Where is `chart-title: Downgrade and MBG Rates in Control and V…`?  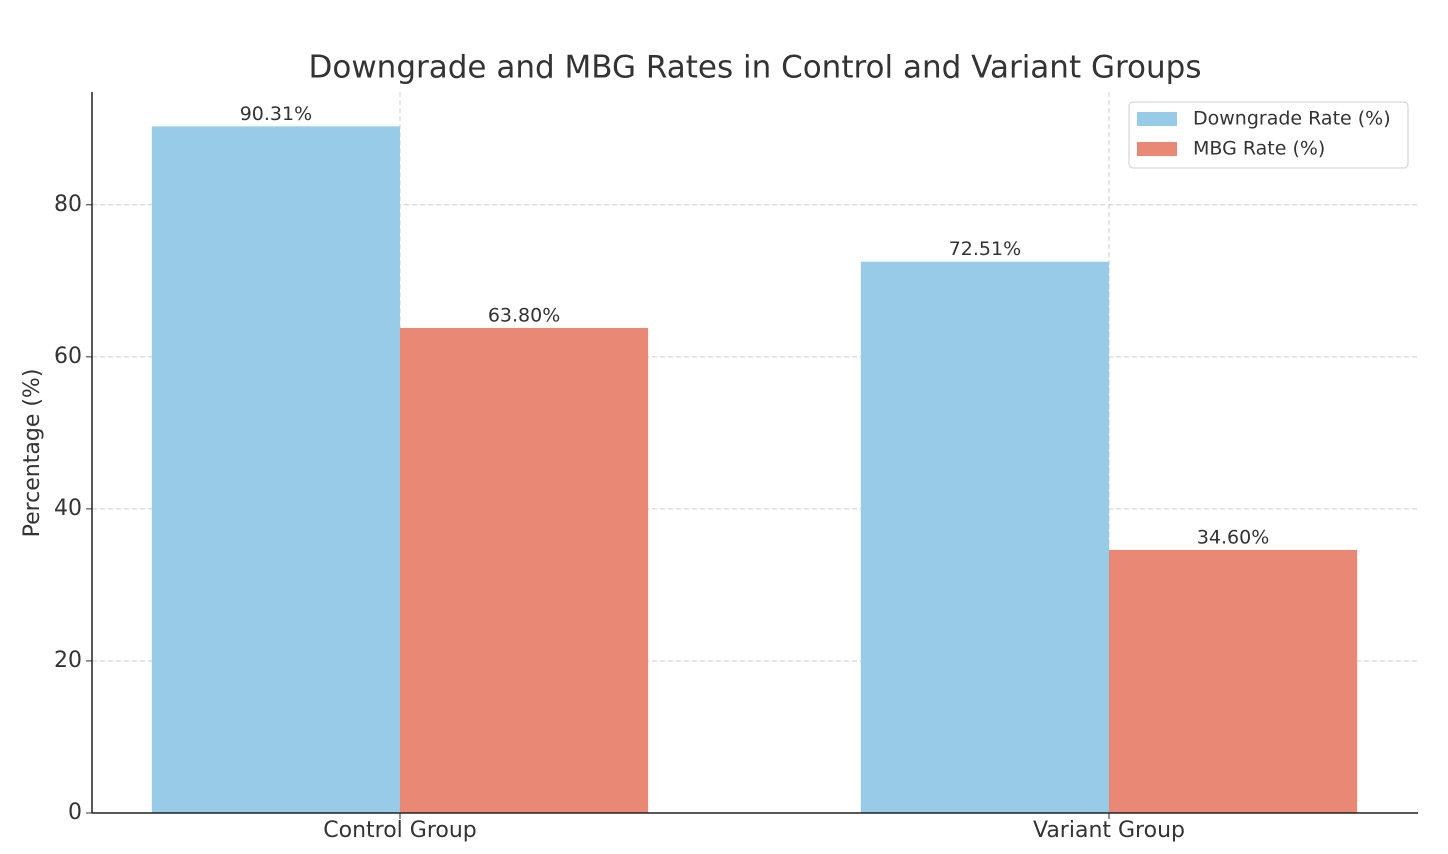 chart-title: Downgrade and MBG Rates in Control and V… is located at coordinates (754, 68).